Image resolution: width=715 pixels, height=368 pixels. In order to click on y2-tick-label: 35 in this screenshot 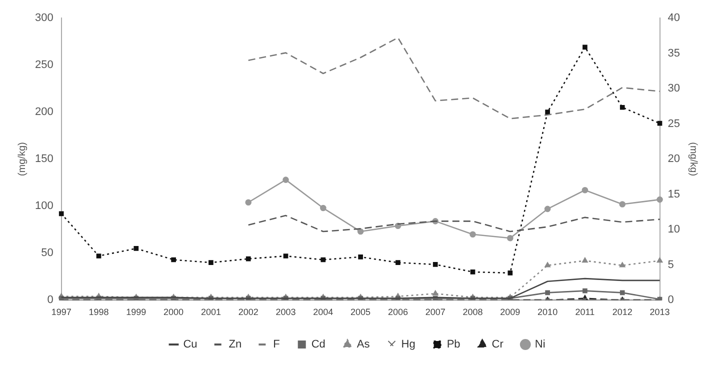, I will do `click(674, 53)`.